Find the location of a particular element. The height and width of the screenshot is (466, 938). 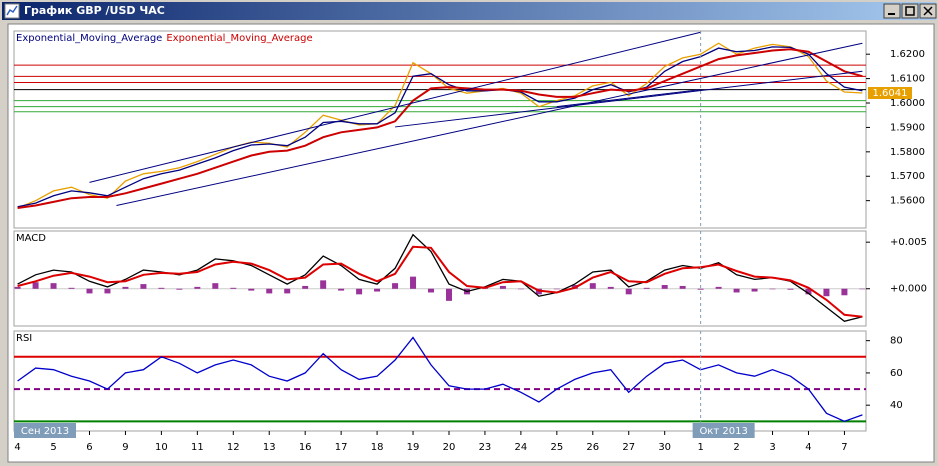

minimize-button is located at coordinates (892, 11).